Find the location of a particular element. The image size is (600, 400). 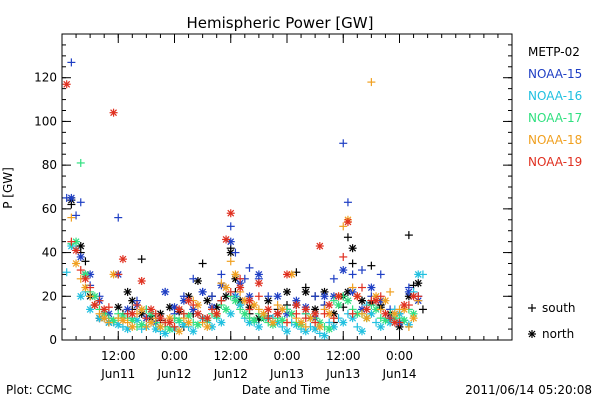

x-tick-date-label: Jun13 is located at coordinates (286, 374).